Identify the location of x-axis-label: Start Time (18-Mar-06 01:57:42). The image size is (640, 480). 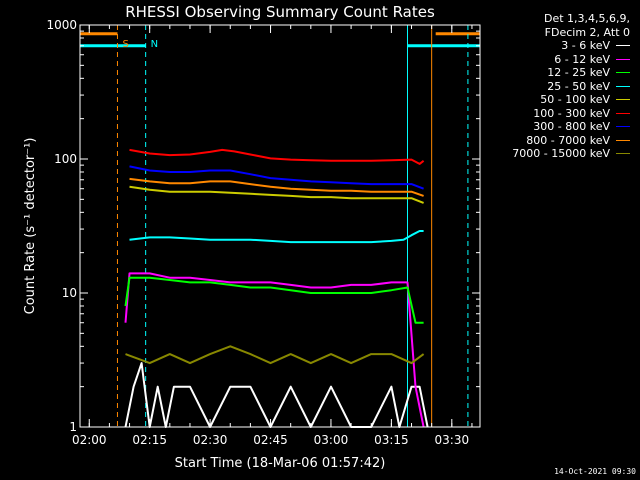
(280, 463).